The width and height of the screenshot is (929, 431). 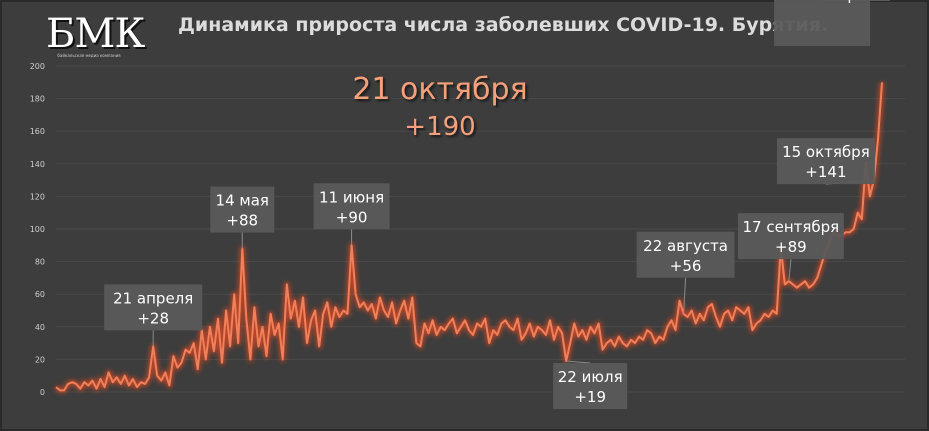 What do you see at coordinates (791, 247) in the screenshot?
I see `callout-value: +89` at bounding box center [791, 247].